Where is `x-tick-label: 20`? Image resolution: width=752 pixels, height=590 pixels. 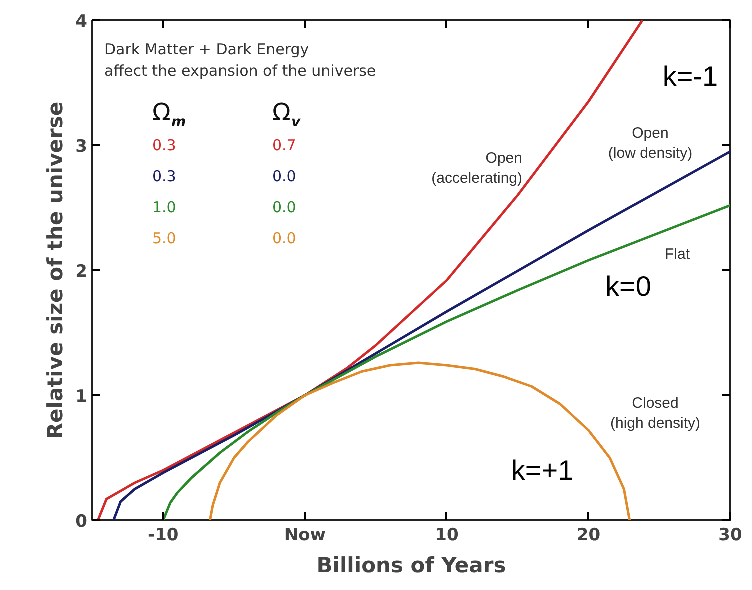 x-tick-label: 20 is located at coordinates (588, 536).